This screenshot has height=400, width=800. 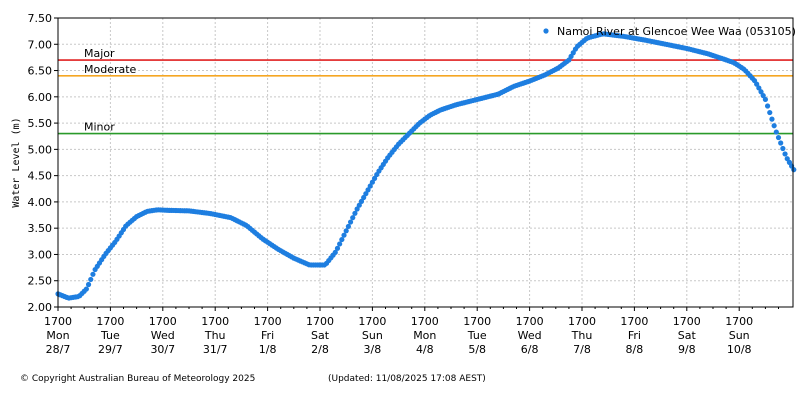 What do you see at coordinates (40, 44) in the screenshot?
I see `y-tick-label: 7.00` at bounding box center [40, 44].